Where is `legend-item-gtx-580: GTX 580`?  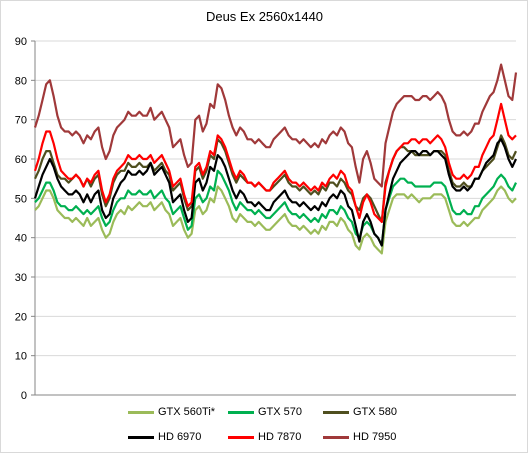 legend-item-gtx-580: GTX 580 is located at coordinates (370, 412).